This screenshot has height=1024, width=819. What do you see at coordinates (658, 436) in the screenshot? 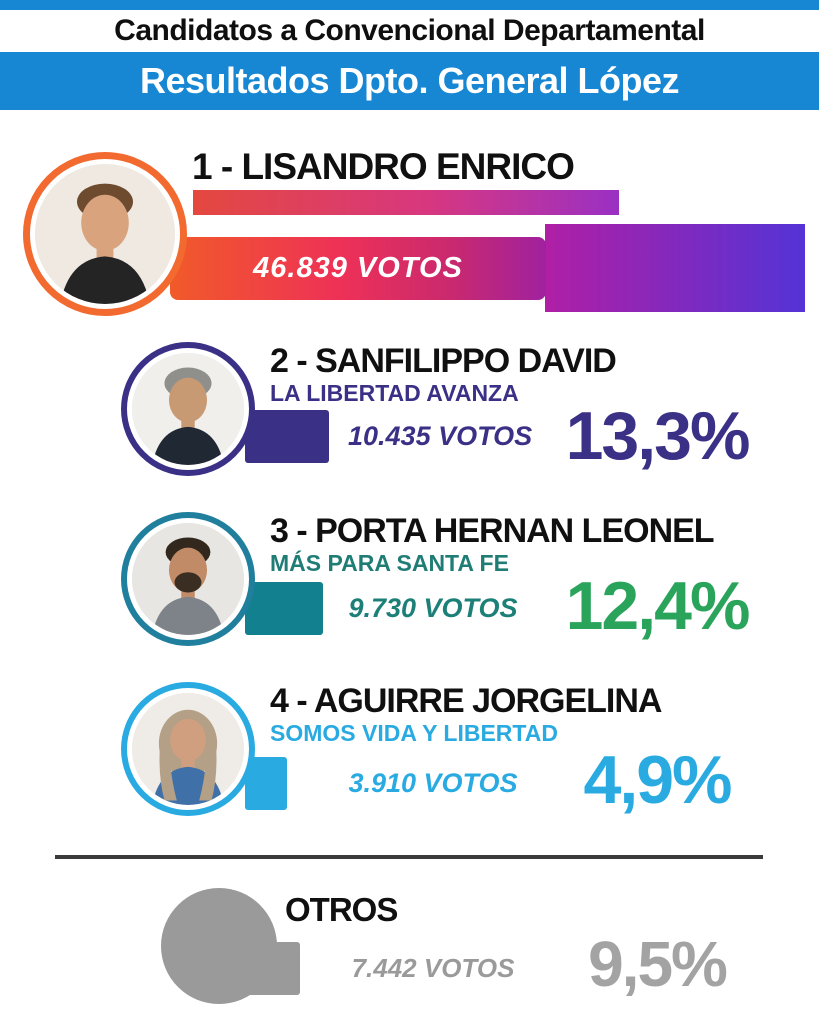
I see `percentage-value: 13,3%` at bounding box center [658, 436].